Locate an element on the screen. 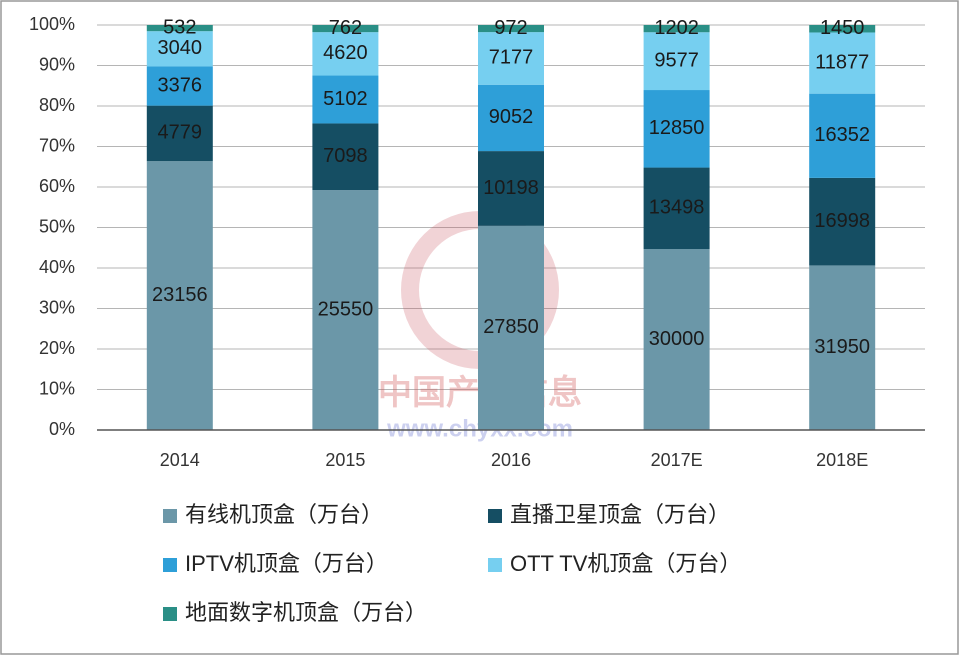 This screenshot has height=656, width=960. data-label: 11877 is located at coordinates (842, 62).